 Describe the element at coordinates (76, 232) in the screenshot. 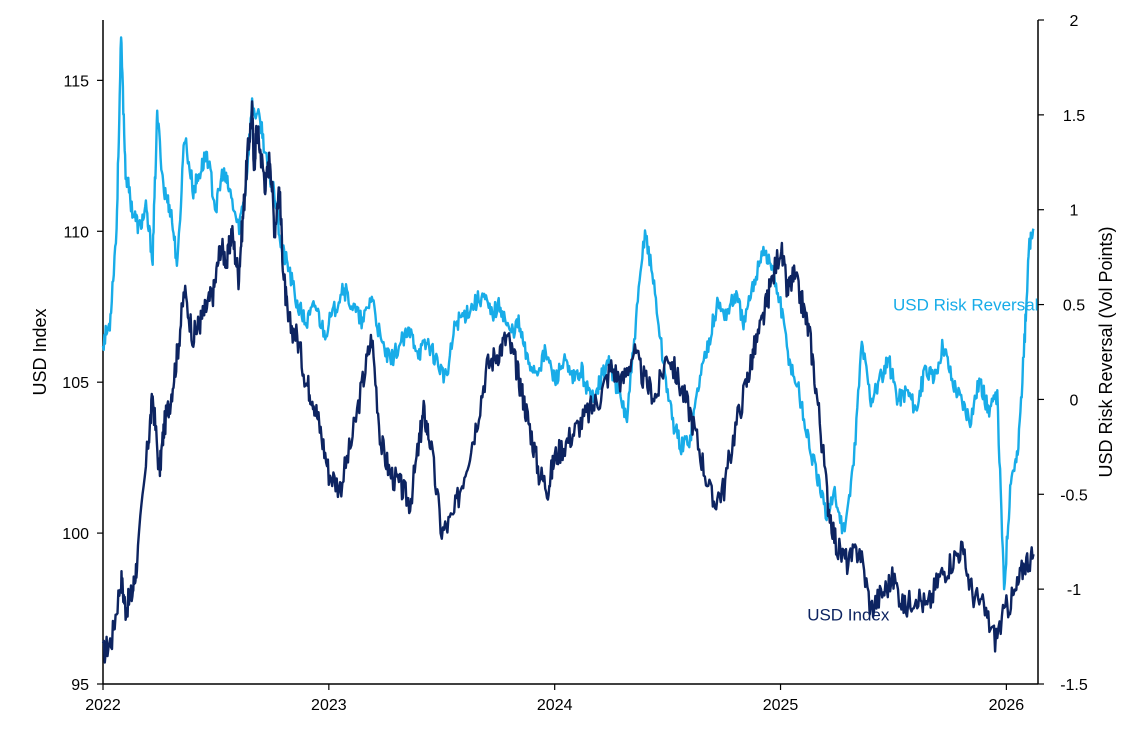

I see `y-tick-label: 110` at that location.